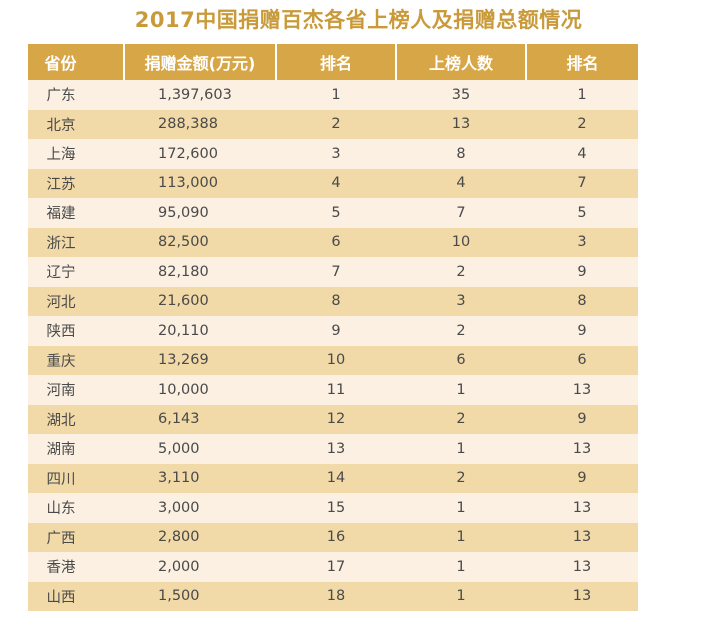  What do you see at coordinates (76, 183) in the screenshot?
I see `cell-province: 江苏` at bounding box center [76, 183].